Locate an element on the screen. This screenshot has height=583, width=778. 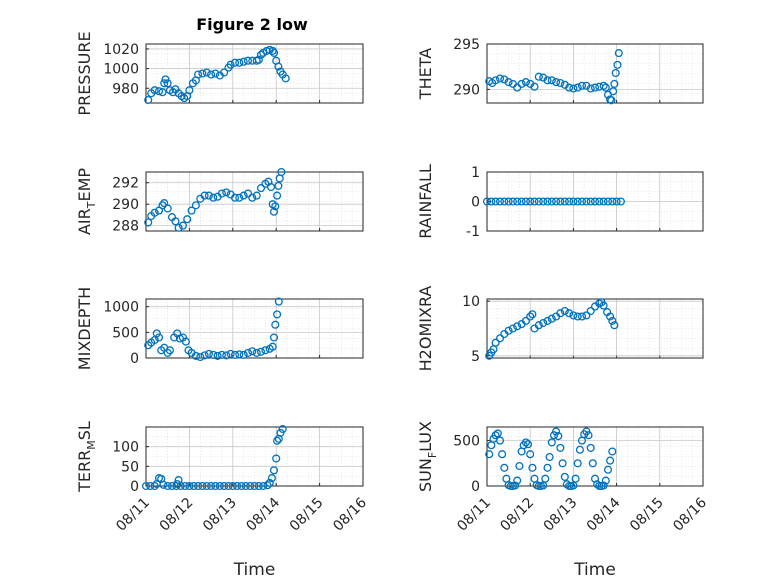
subplot-6: 5 10 H2OMIXRA is located at coordinates (560, 329).